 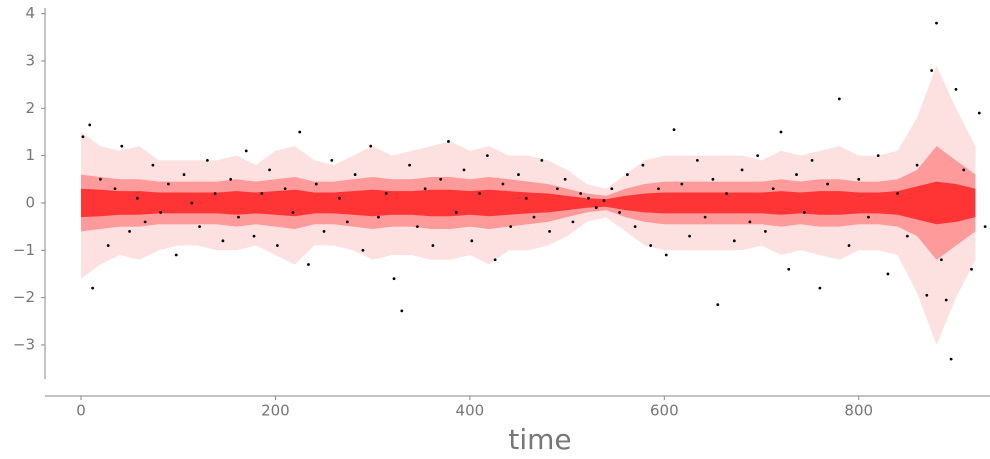 What do you see at coordinates (81, 411) in the screenshot?
I see `x-tick-label: 0` at bounding box center [81, 411].